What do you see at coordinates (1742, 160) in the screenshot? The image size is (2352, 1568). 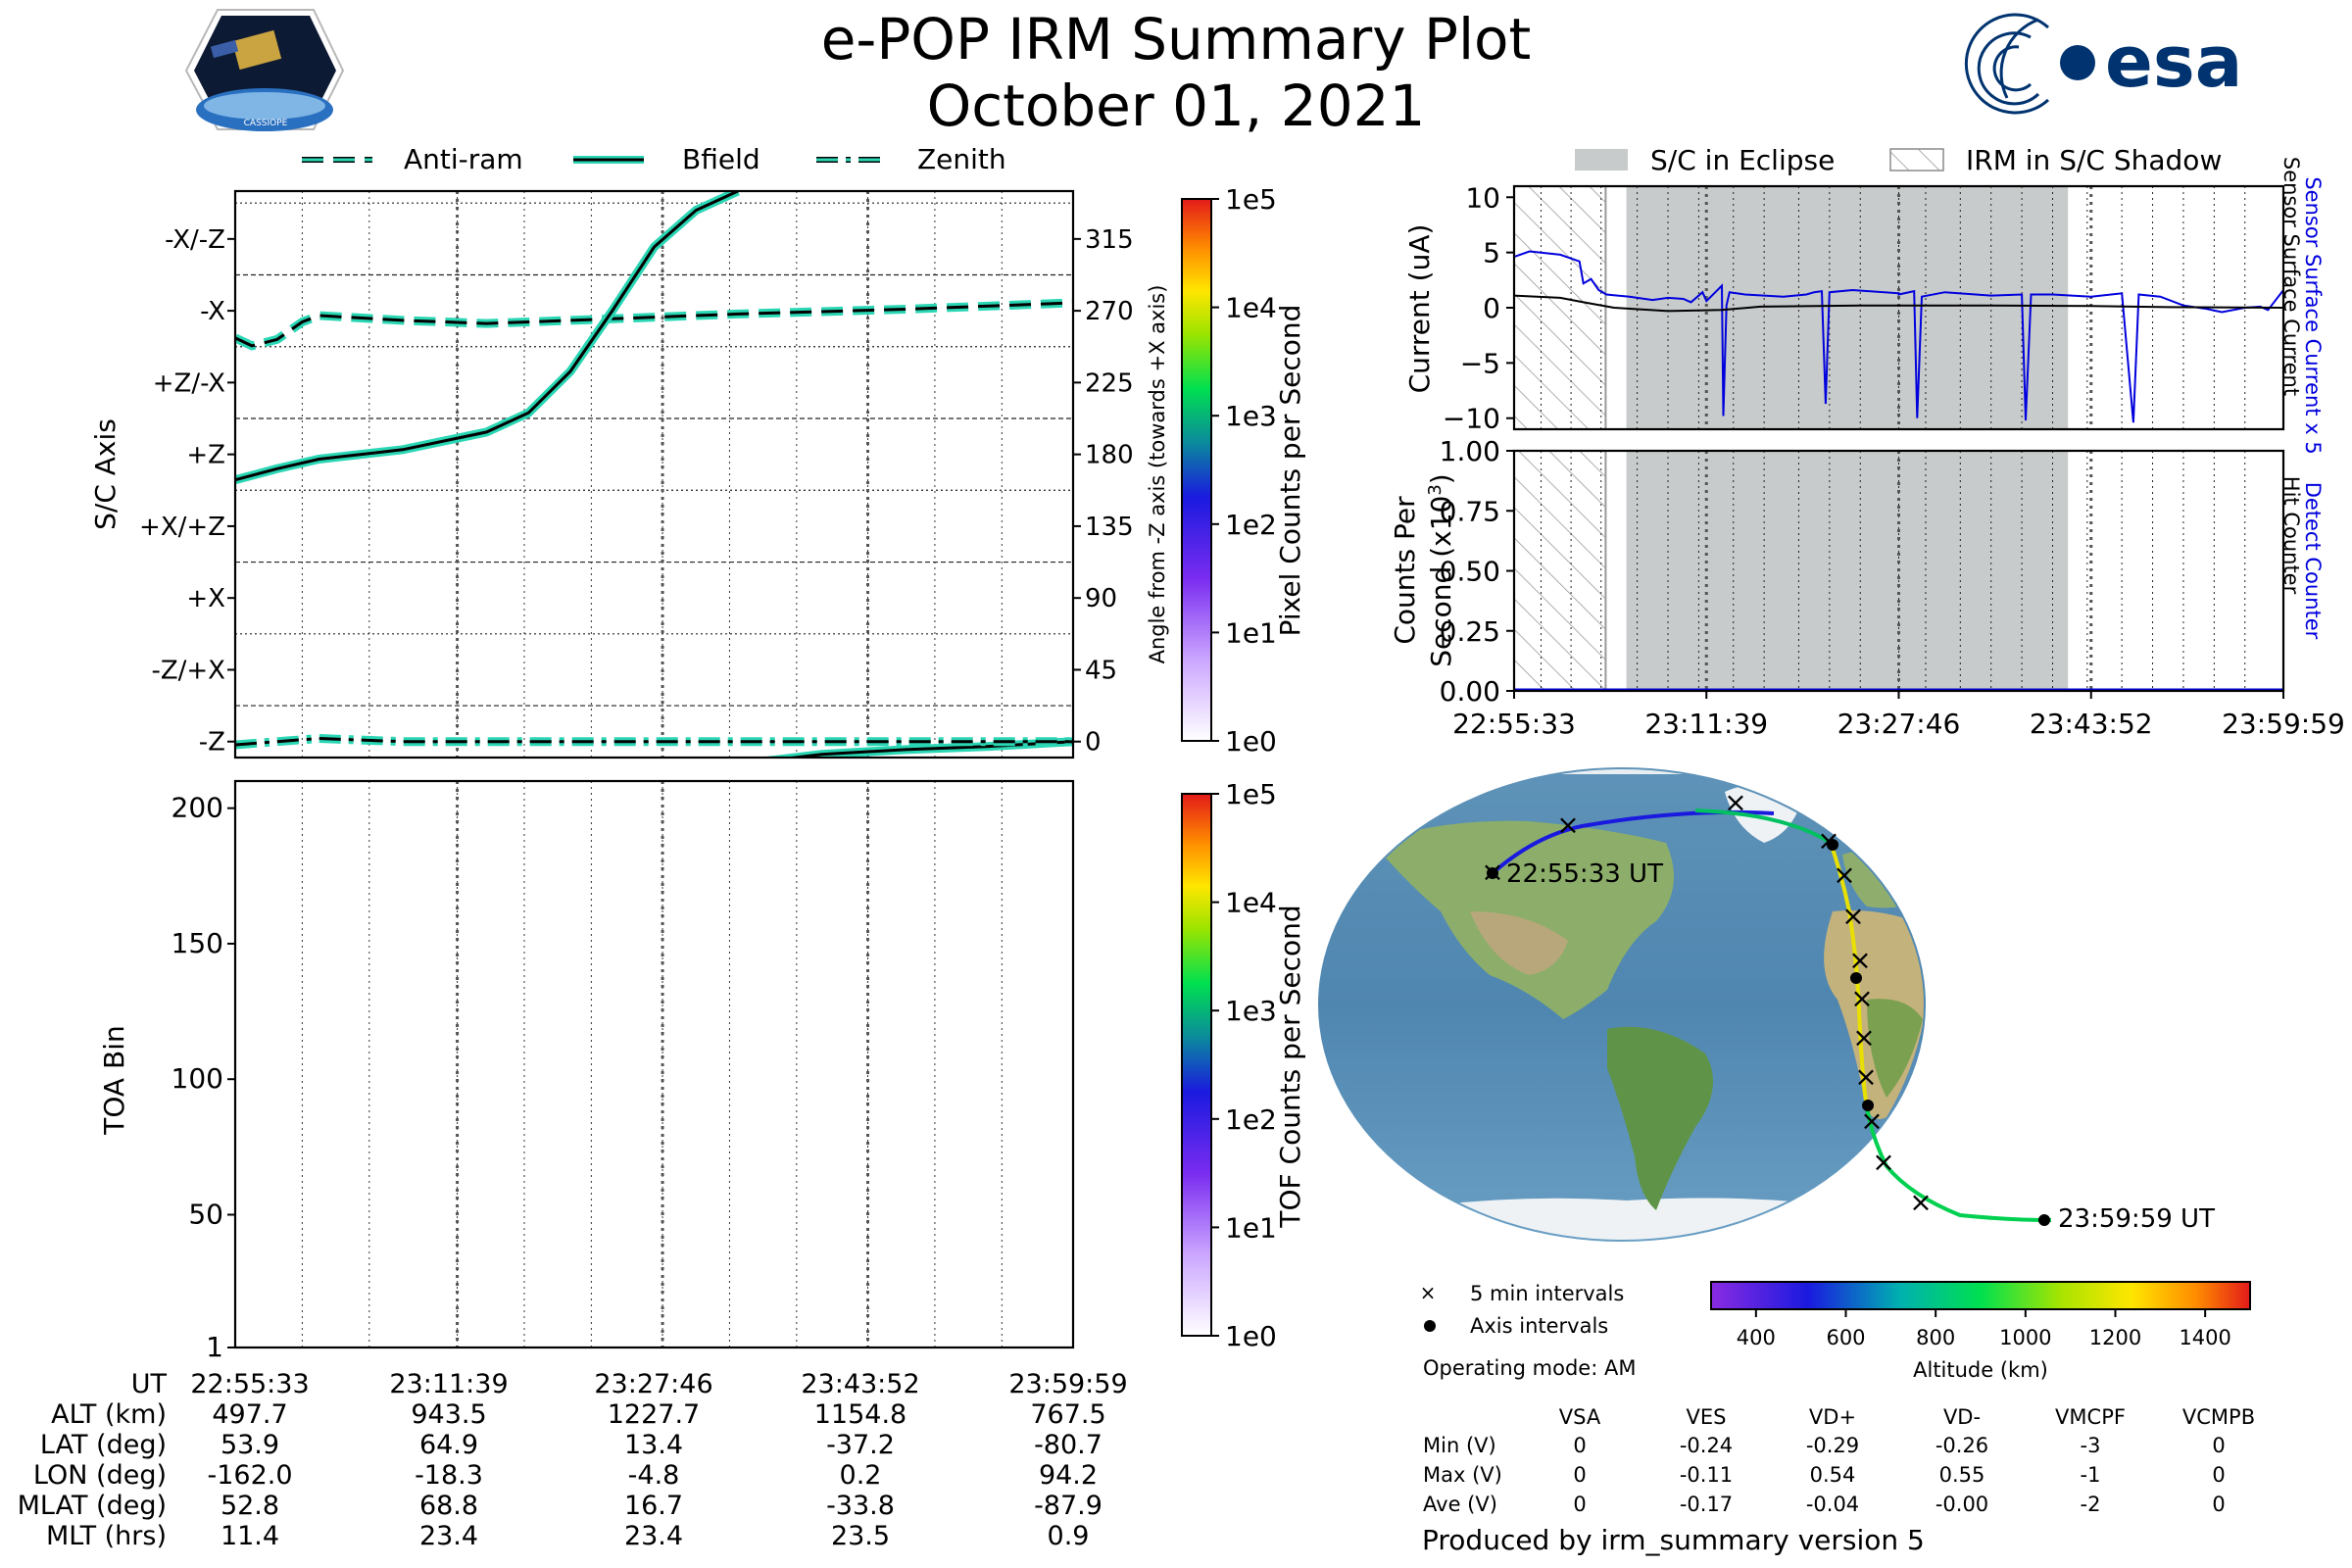 I see `legend-eclipse: S/C in Eclipse` at bounding box center [1742, 160].